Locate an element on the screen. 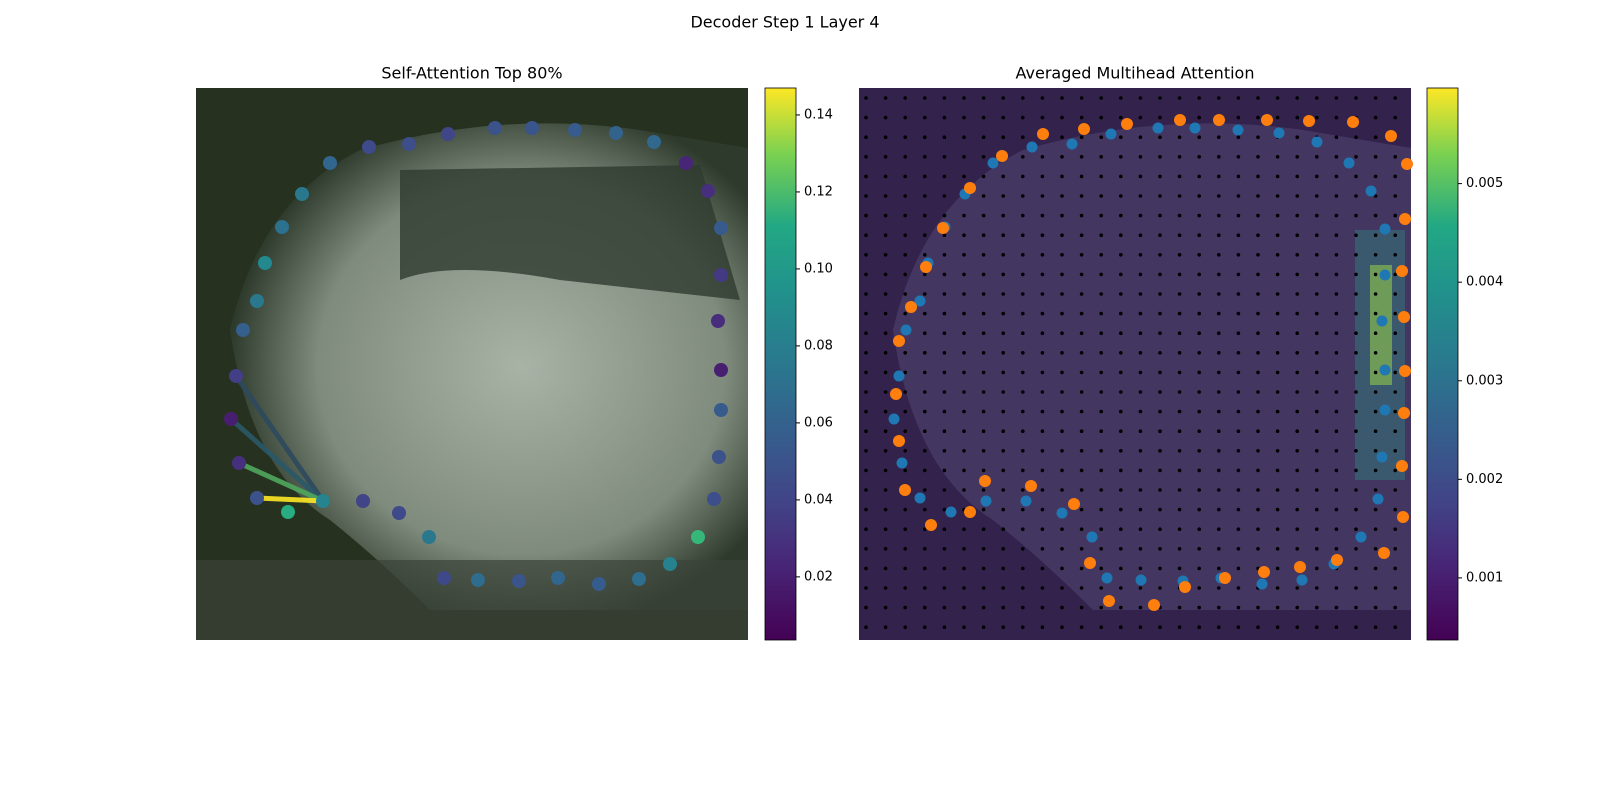 This screenshot has width=1600, height=804. colorbar-tick-label: 0.02 is located at coordinates (818, 576).